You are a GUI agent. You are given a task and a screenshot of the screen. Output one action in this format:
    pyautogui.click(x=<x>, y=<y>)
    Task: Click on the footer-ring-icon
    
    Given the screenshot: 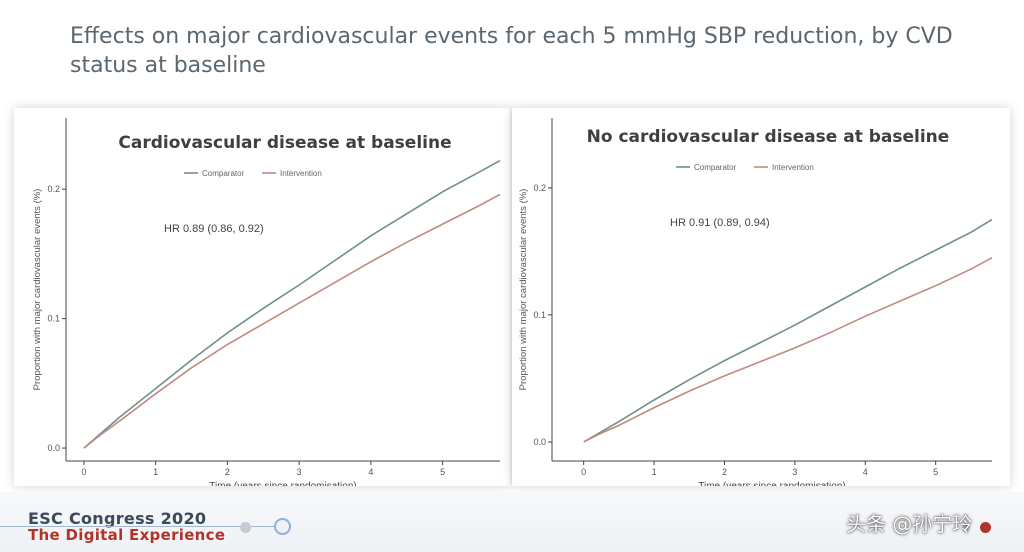 What is the action you would take?
    pyautogui.click(x=282, y=526)
    